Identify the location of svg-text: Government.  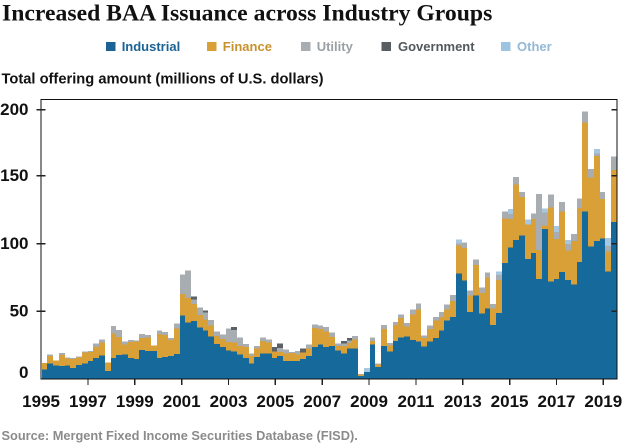
(436, 46).